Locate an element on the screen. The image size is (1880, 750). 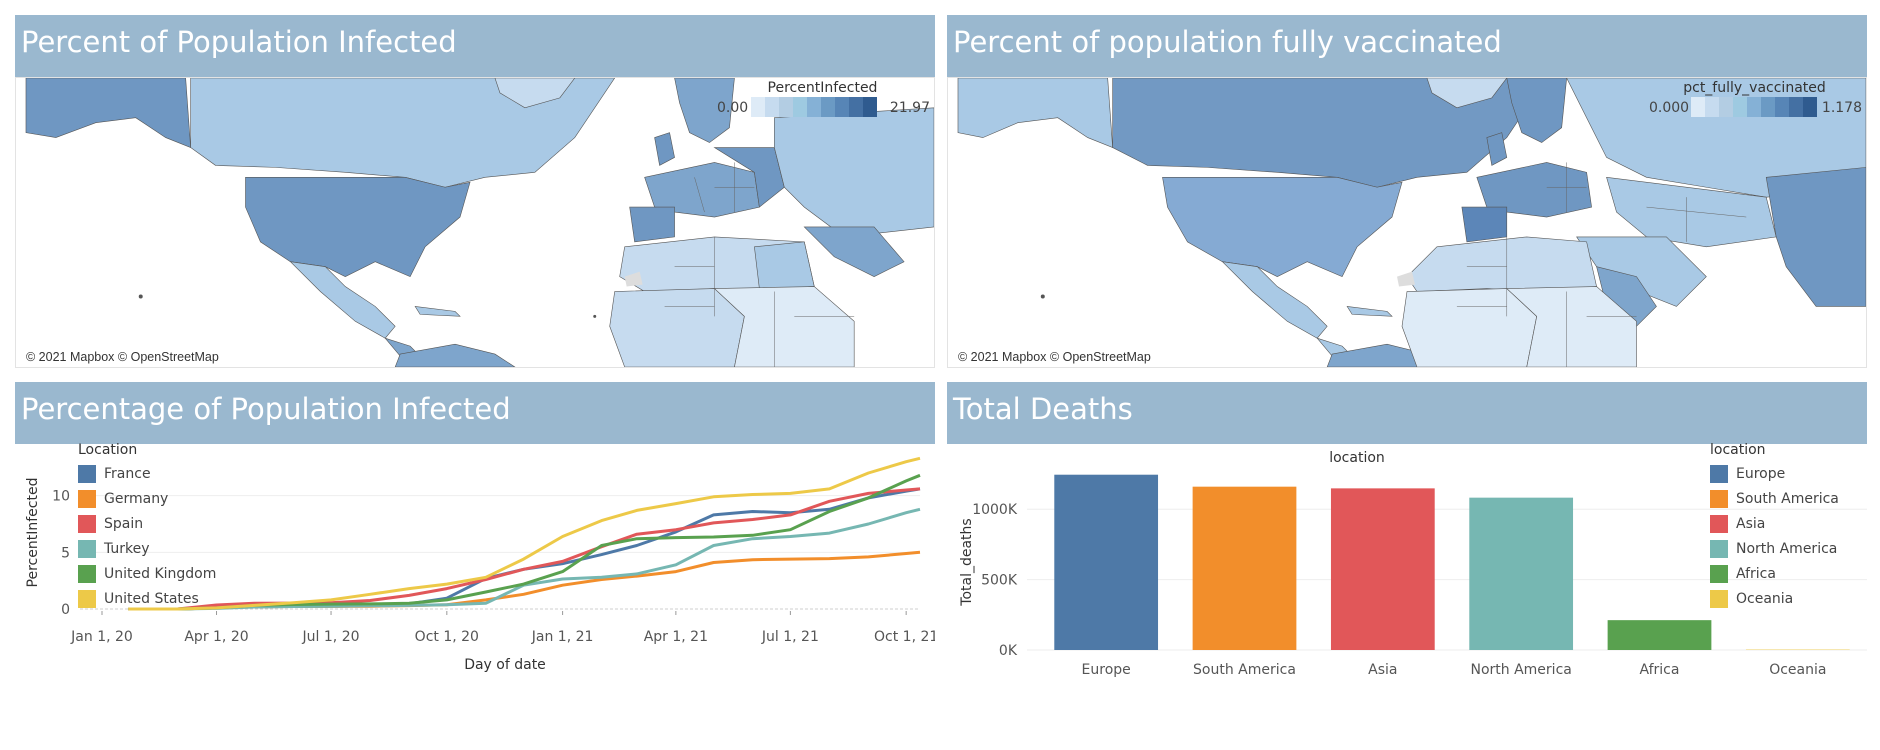
legend-label: United Kingdom is located at coordinates (160, 573).